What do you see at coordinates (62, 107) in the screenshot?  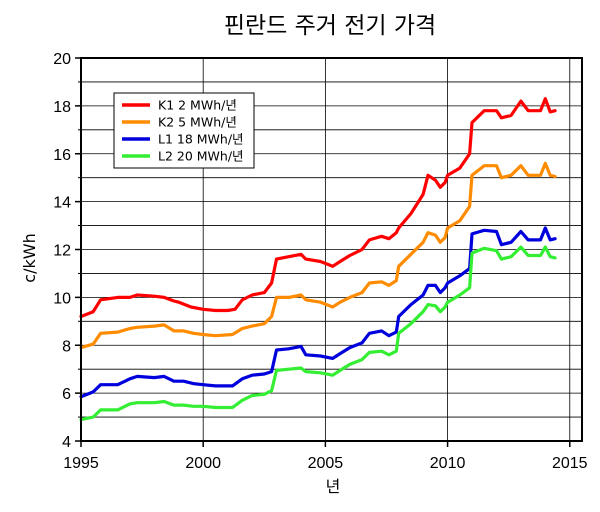 I see `y-tick-label: 18` at bounding box center [62, 107].